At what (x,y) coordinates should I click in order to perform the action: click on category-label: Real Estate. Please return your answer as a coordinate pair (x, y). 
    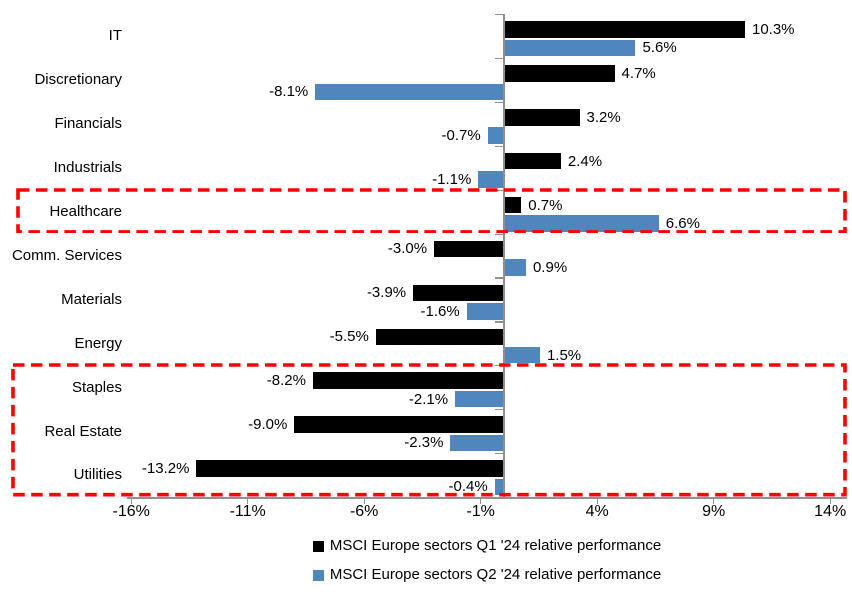
    Looking at the image, I should click on (83, 431).